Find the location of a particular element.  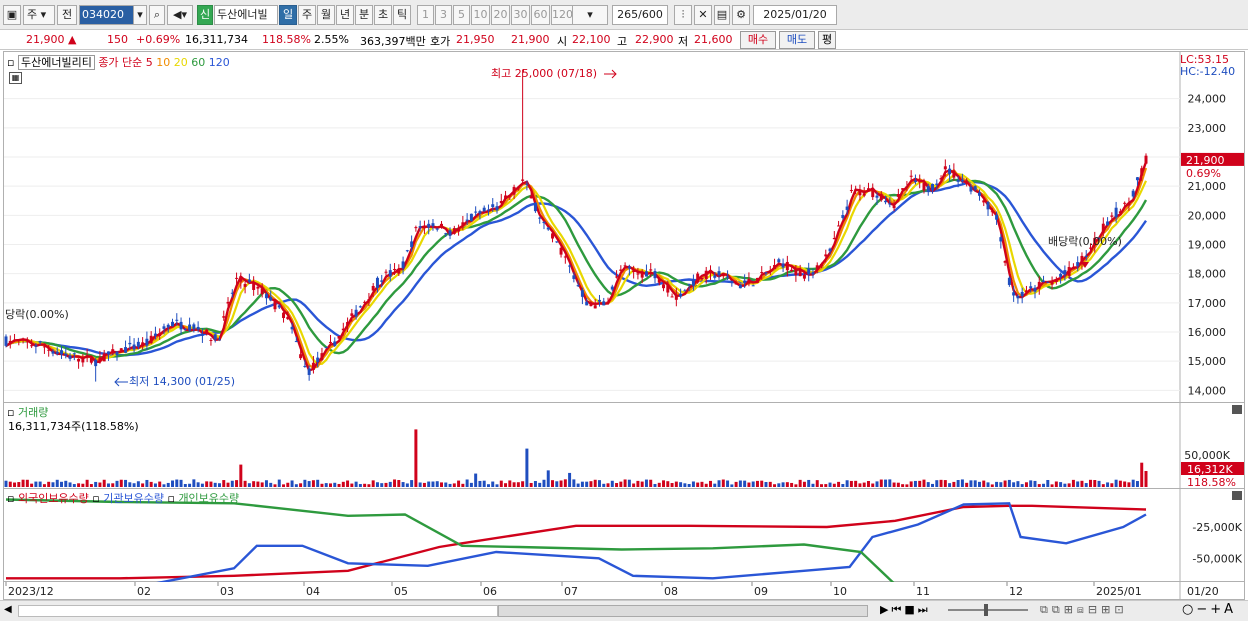

period-tab: 초 is located at coordinates (383, 15).